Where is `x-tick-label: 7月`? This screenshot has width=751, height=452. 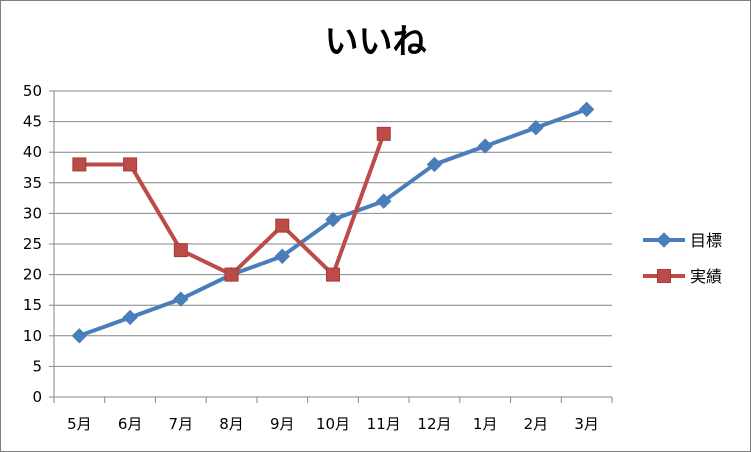 x-tick-label: 7月 is located at coordinates (181, 424).